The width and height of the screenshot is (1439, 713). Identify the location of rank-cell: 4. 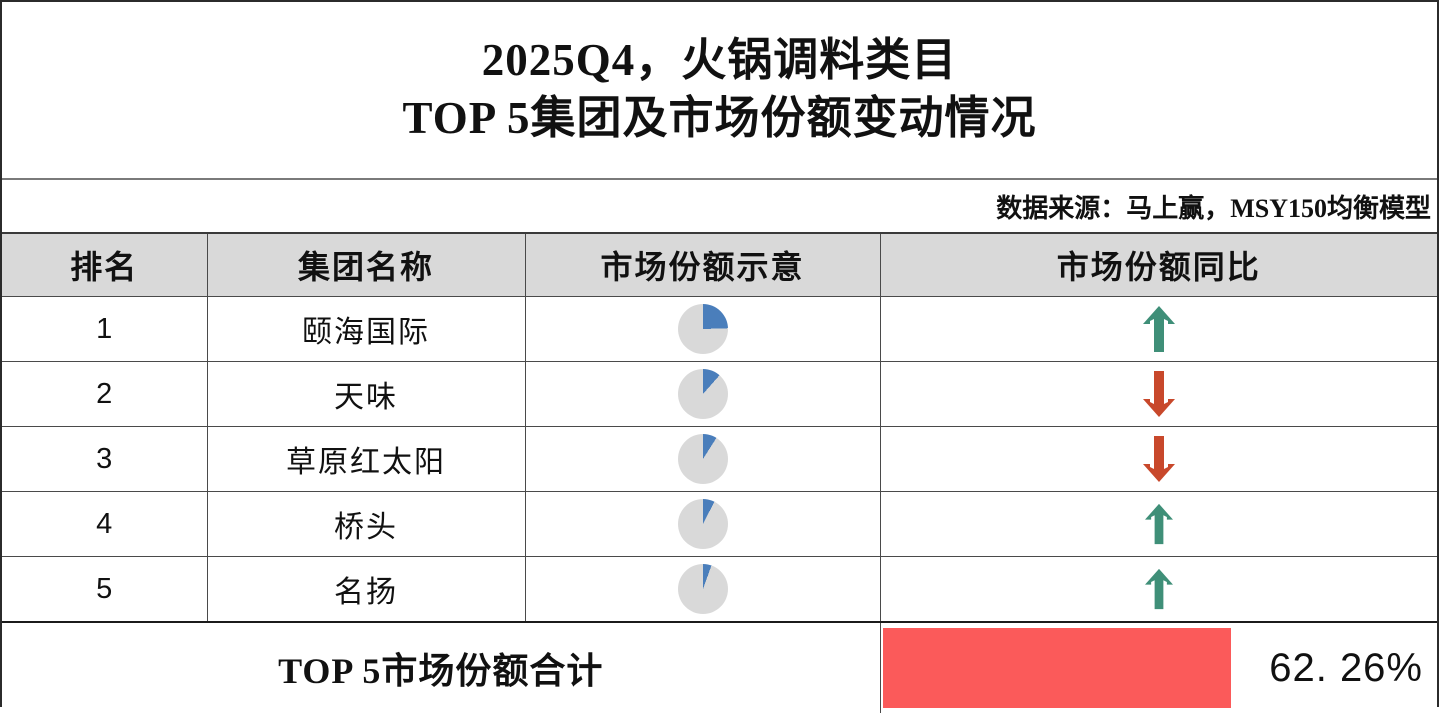
(105, 524).